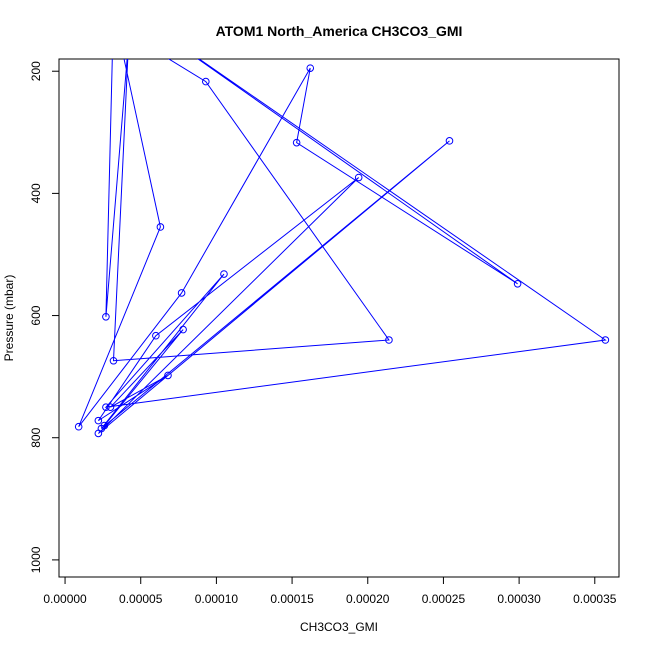 The height and width of the screenshot is (650, 650). What do you see at coordinates (217, 599) in the screenshot?
I see `x-tick-label: 0.00010` at bounding box center [217, 599].